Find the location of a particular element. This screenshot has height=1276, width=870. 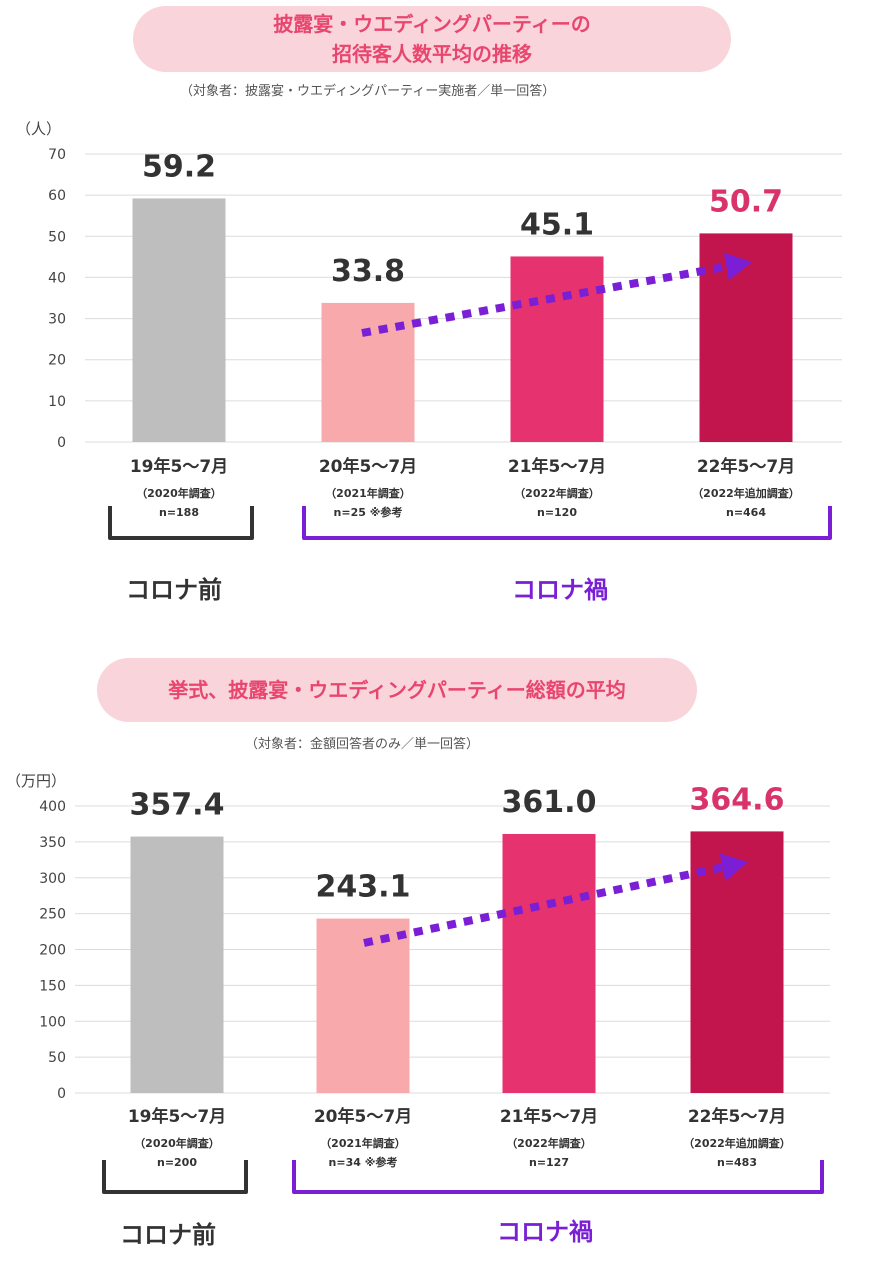

chart-title-line: 挙式、披露宴・ウエディングパーティー総額の平均 is located at coordinates (397, 690).